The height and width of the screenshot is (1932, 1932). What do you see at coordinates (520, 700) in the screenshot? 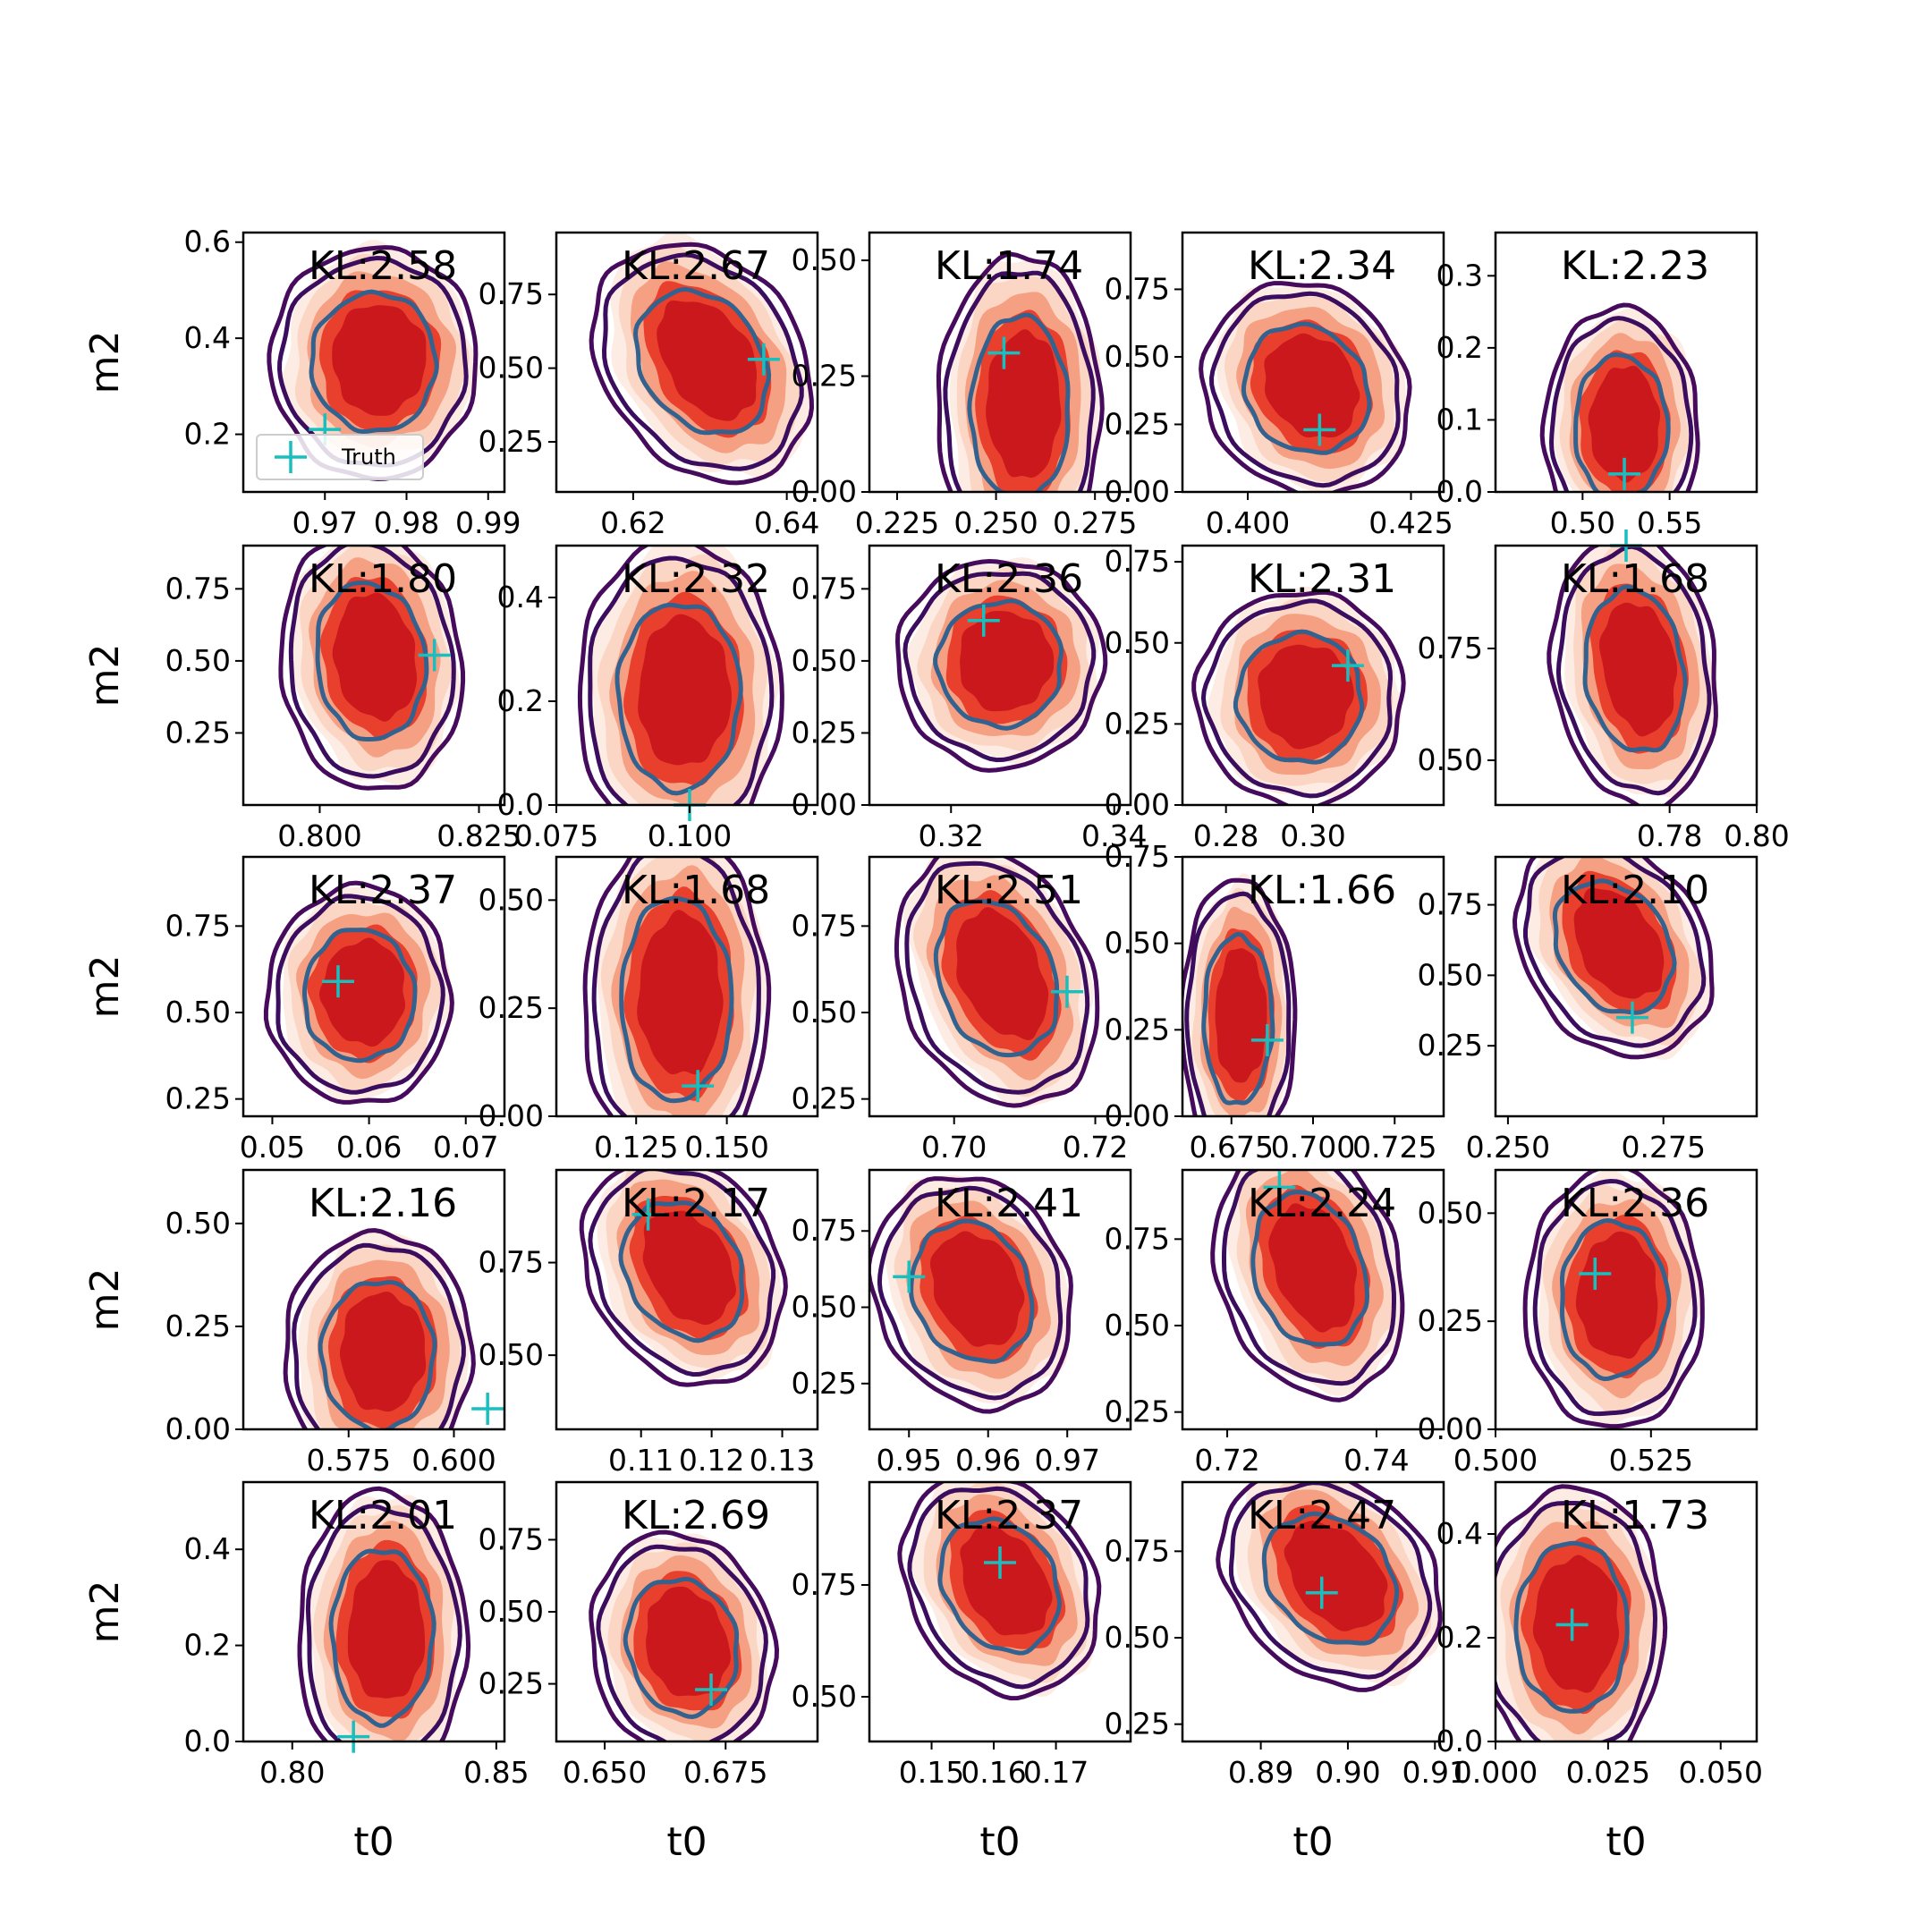
I see `y-tick-label: 0.2` at bounding box center [520, 700].